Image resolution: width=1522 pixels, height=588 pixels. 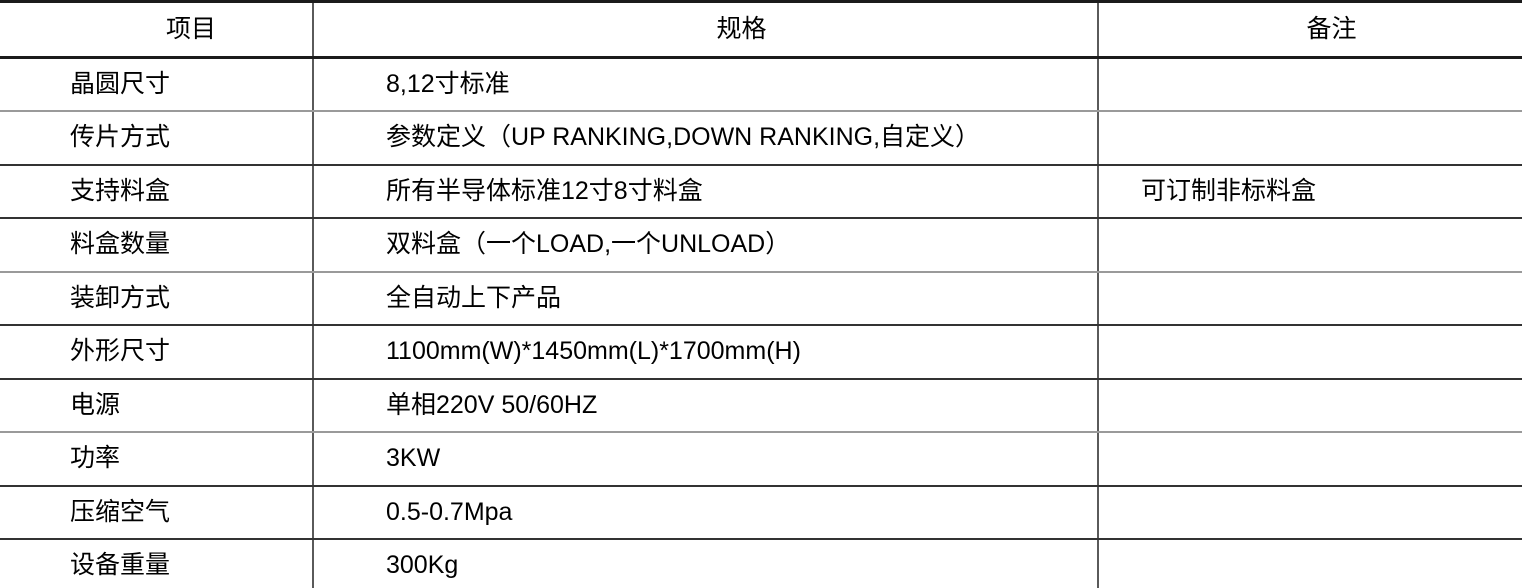 What do you see at coordinates (492, 404) in the screenshot?
I see `cell-spec-text: 单相220V 50/60HZ` at bounding box center [492, 404].